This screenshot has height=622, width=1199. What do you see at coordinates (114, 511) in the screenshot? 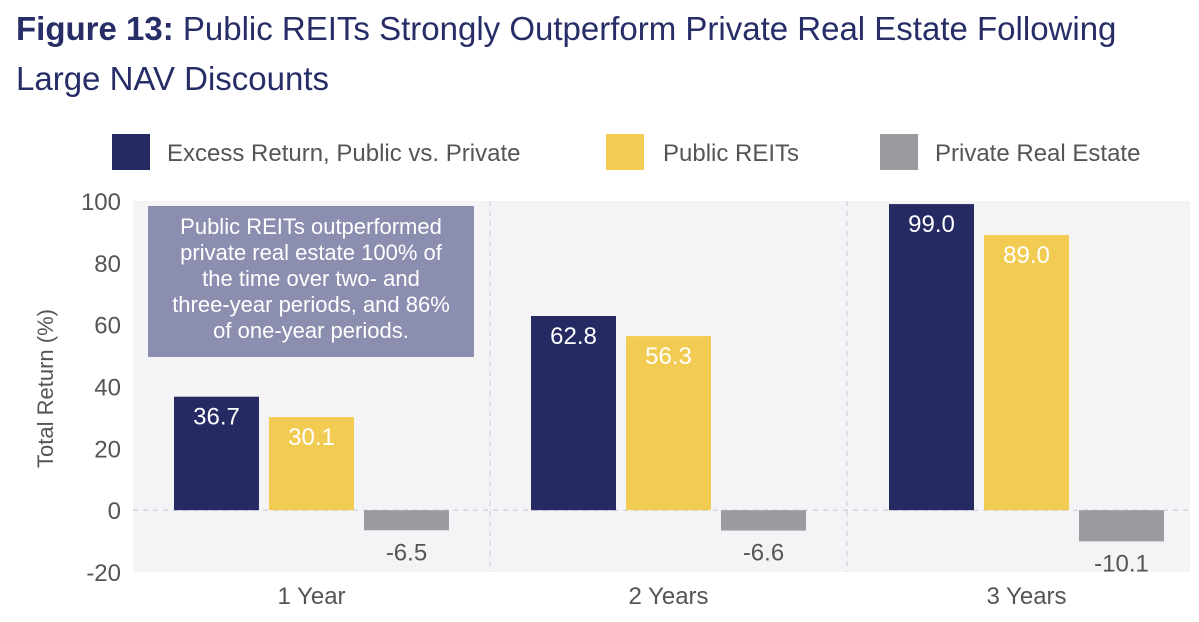
I see `y-tick-label: 0` at bounding box center [114, 511].